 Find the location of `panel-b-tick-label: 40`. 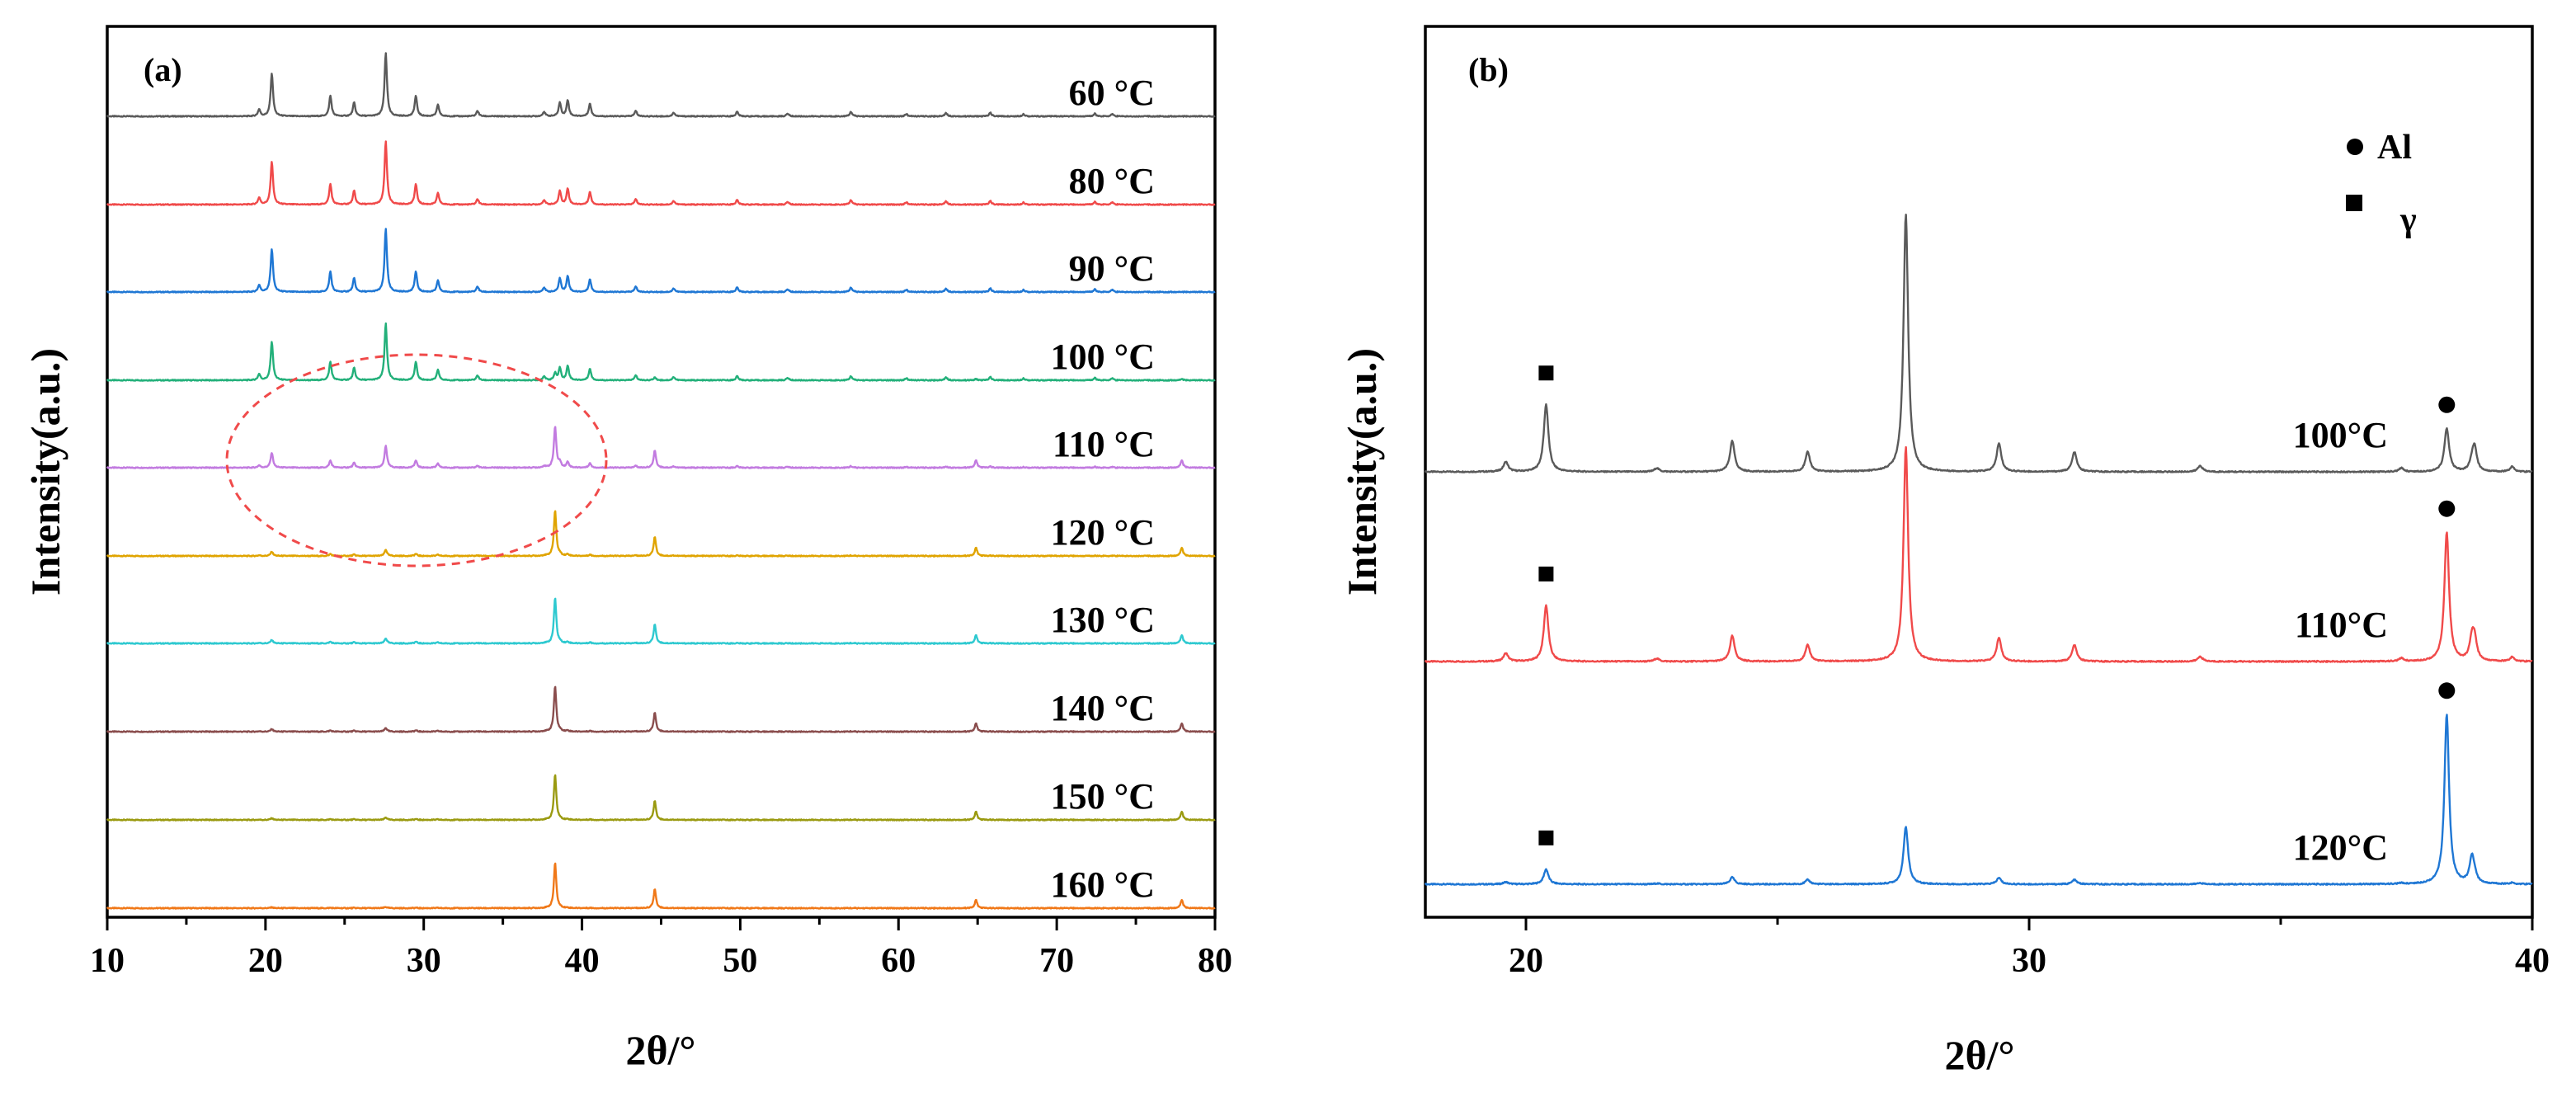

panel-b-tick-label: 40 is located at coordinates (2532, 961).